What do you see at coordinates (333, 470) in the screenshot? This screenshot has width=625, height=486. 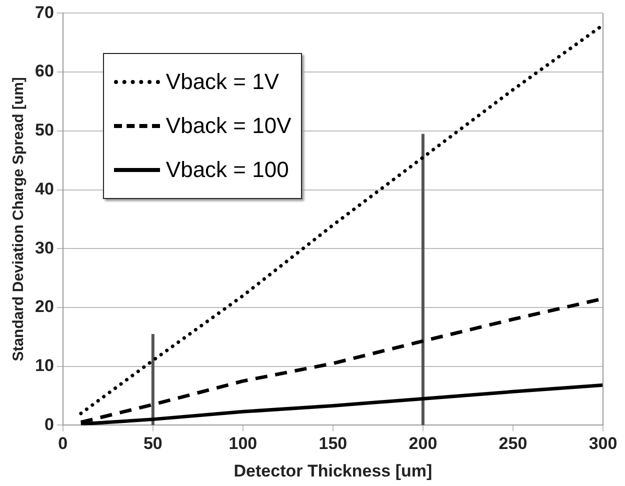 I see `x-axis-title: Detector Thickness [um]` at bounding box center [333, 470].